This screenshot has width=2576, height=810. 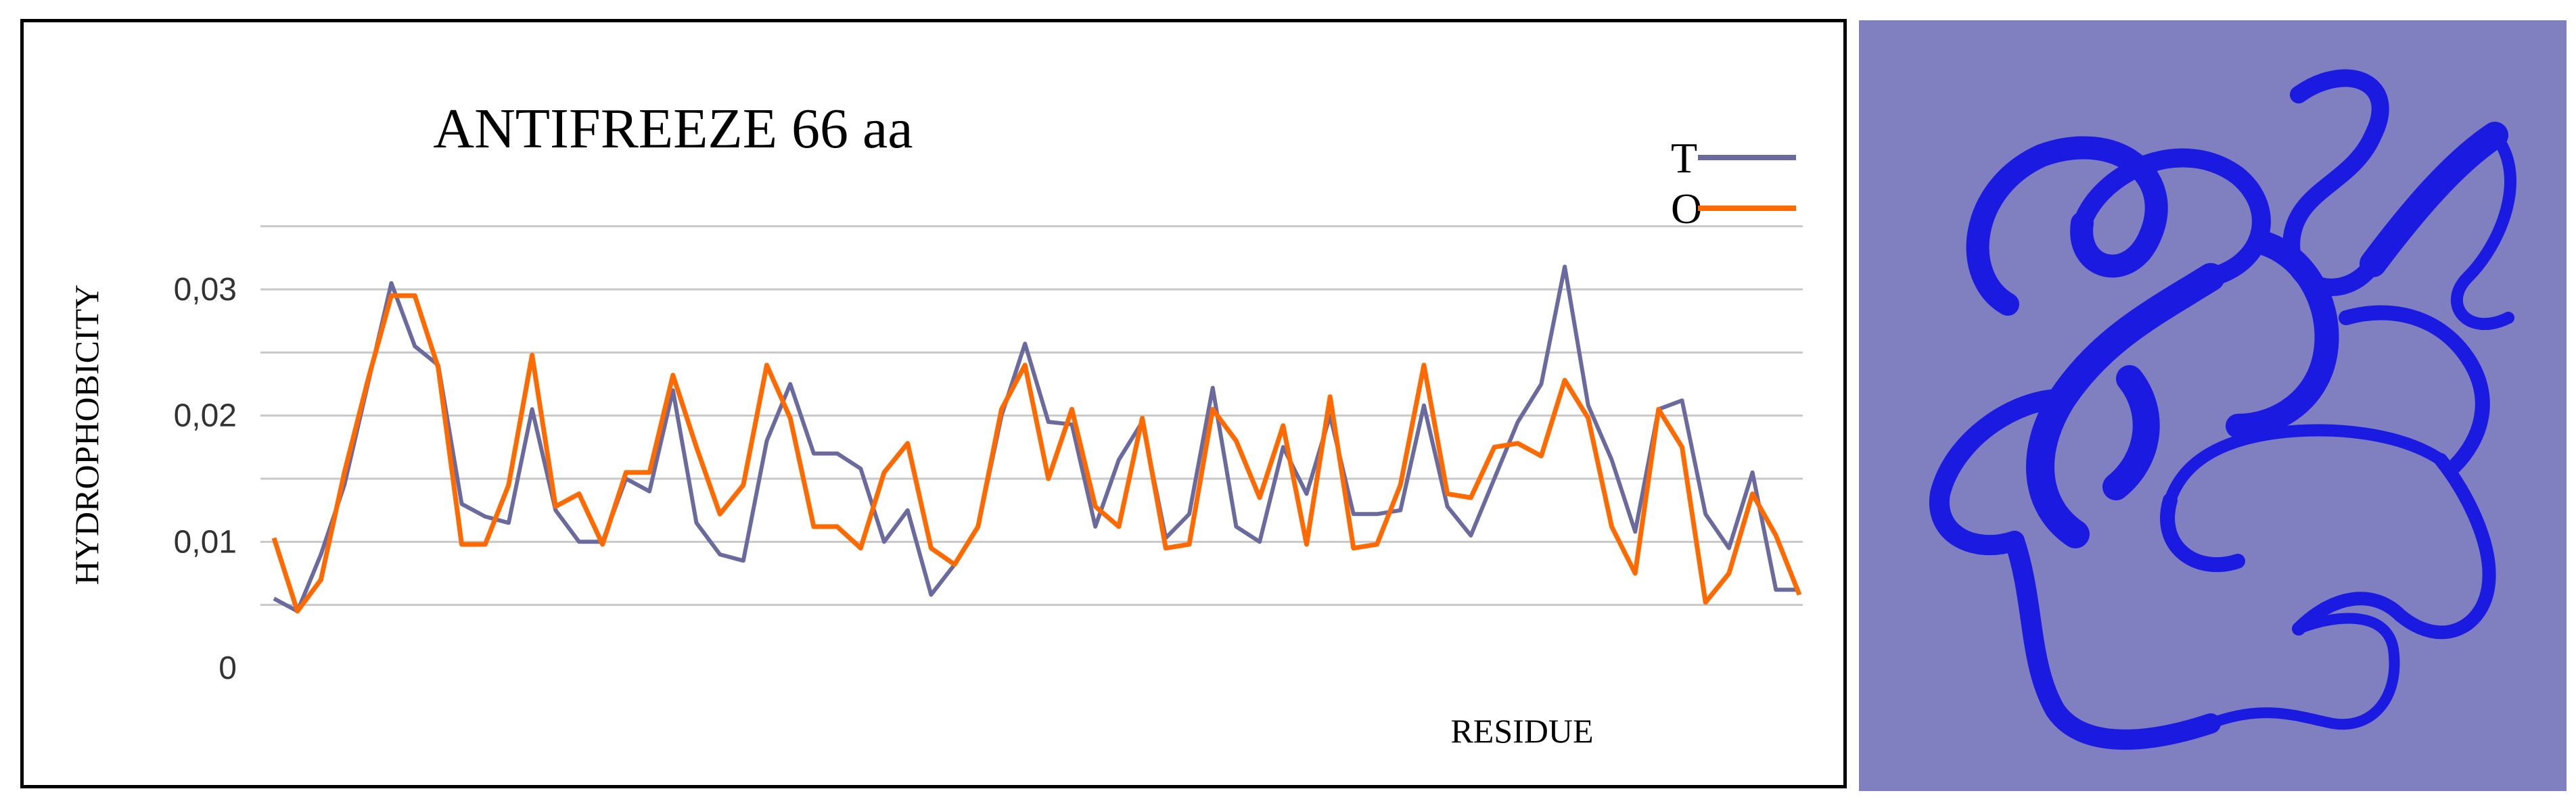 I want to click on legend-label-t: T, so click(x=1684, y=158).